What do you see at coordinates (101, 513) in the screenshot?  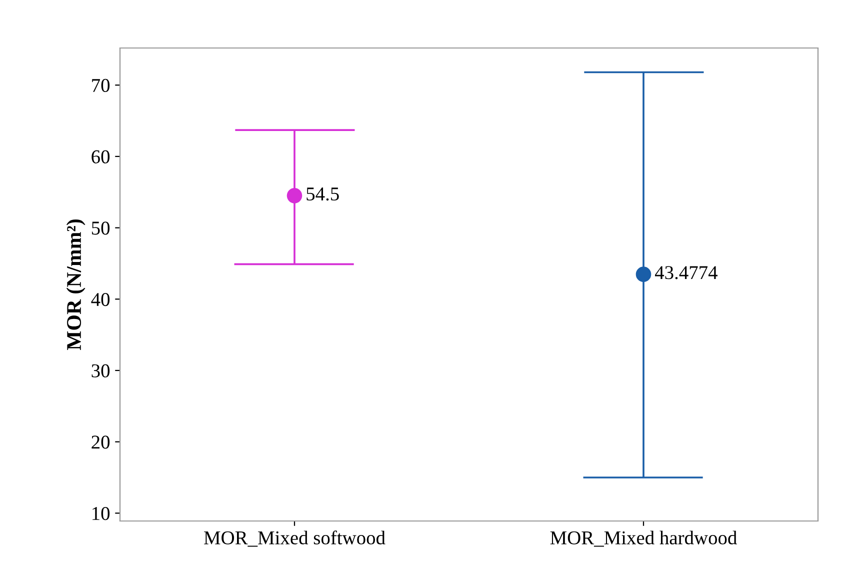 I see `y-tick-label: 10` at bounding box center [101, 513].